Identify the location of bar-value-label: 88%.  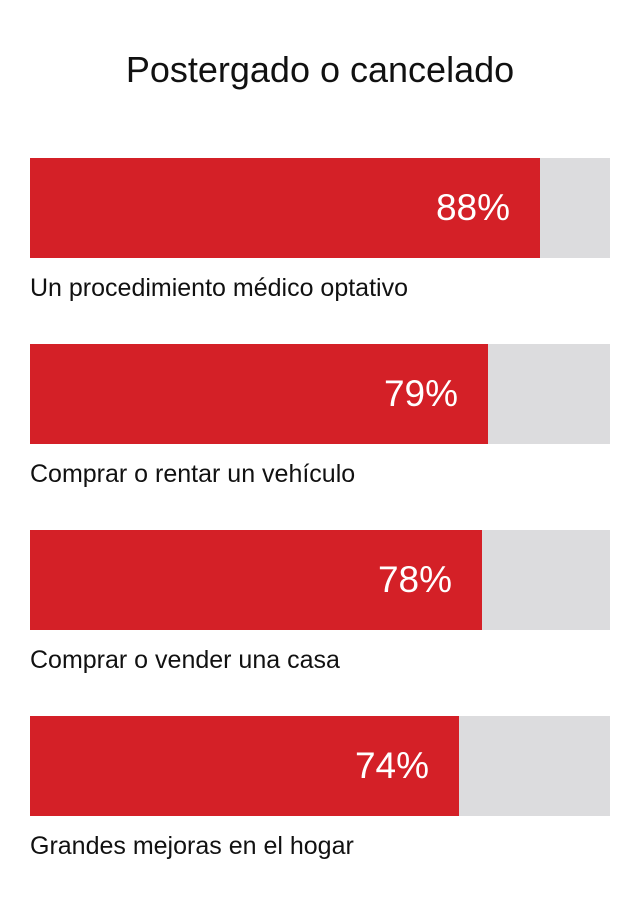
(472, 207).